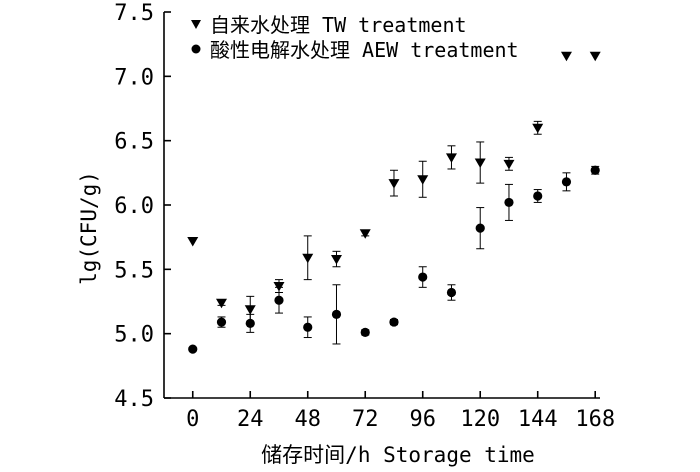 The image size is (700, 472). I want to click on x-tick-label: 144, so click(538, 419).